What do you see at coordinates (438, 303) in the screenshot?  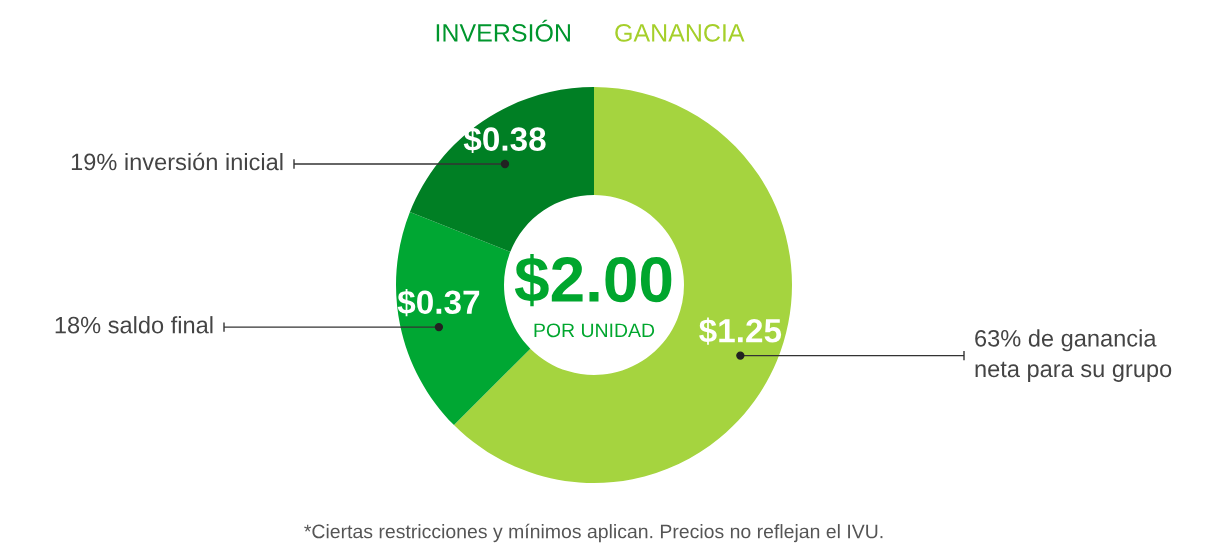 I see `data-label: $0.37` at bounding box center [438, 303].